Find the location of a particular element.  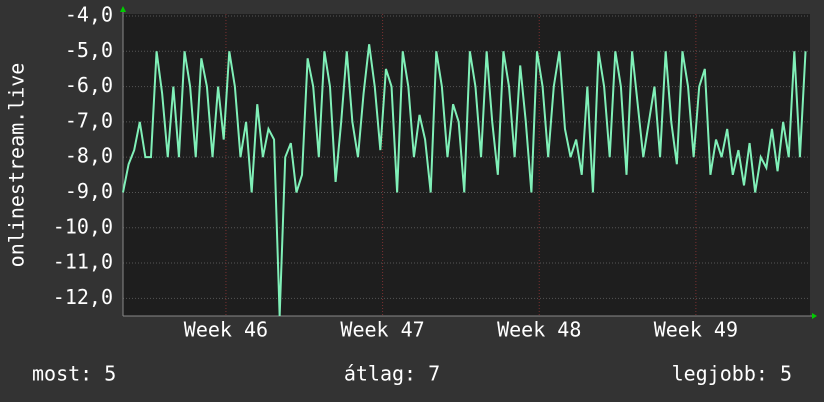

y-axis-label: onlinestream.live is located at coordinates (17, 165).